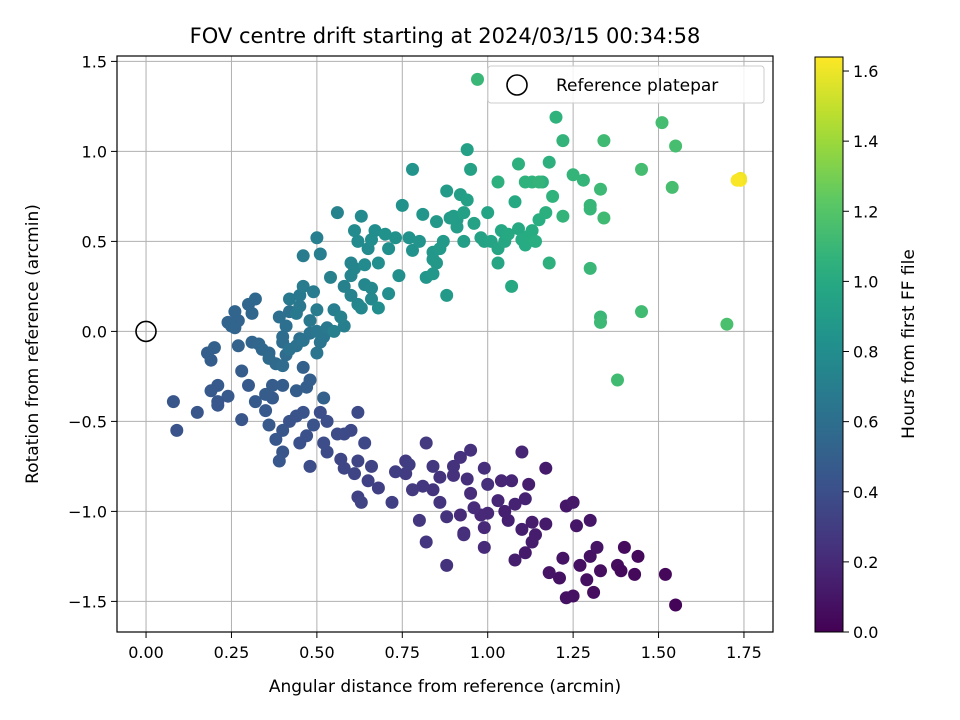  I want to click on y-tick-label: 1.0, so click(94, 151).